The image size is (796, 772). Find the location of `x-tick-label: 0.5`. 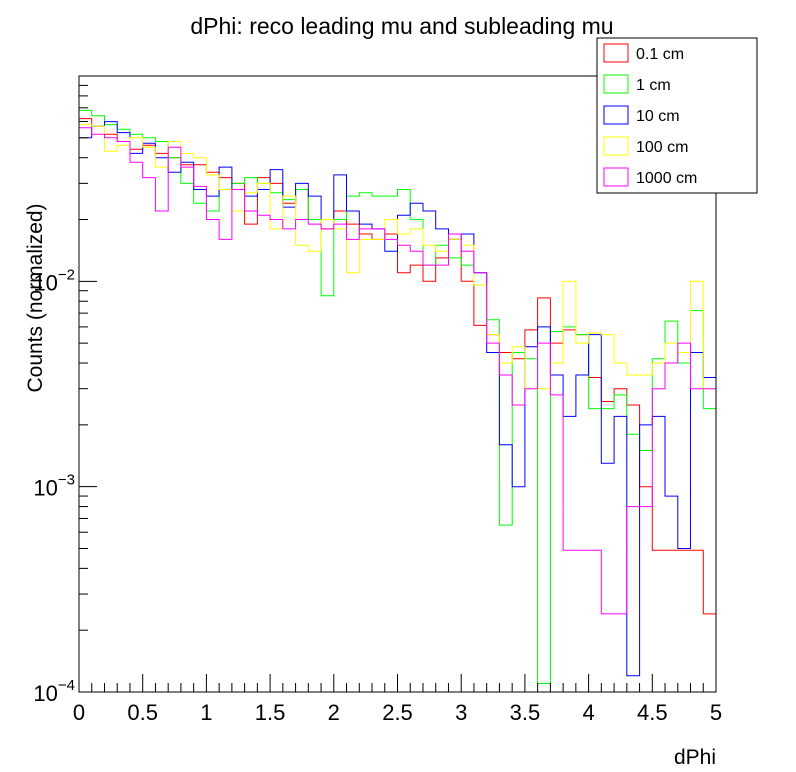

x-tick-label: 0.5 is located at coordinates (142, 712).